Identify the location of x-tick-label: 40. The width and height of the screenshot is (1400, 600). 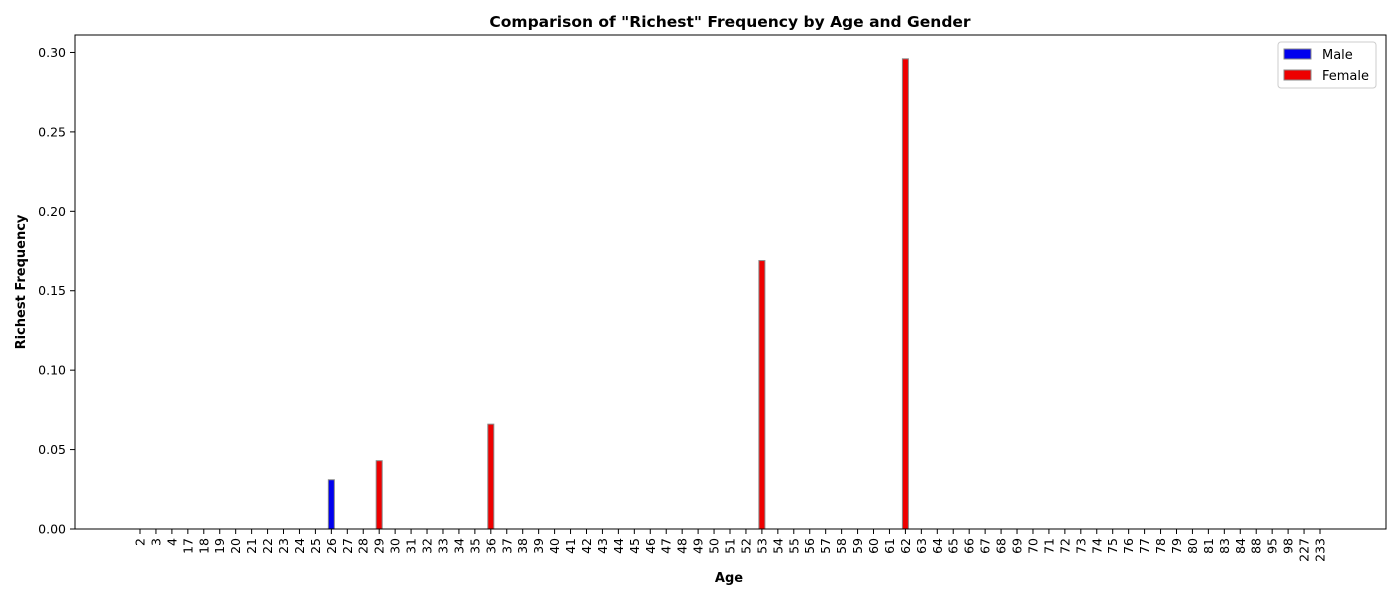
(554, 546).